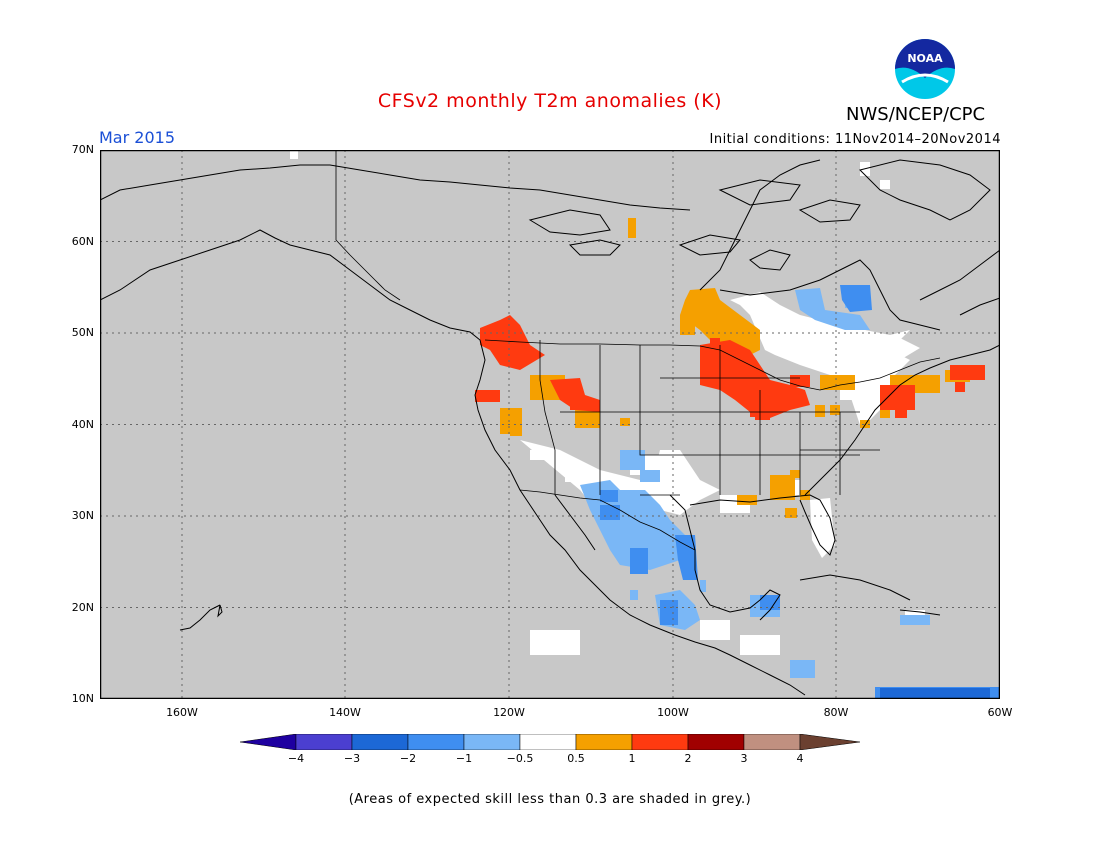 The height and width of the screenshot is (850, 1100). What do you see at coordinates (916, 114) in the screenshot?
I see `agency-label: NWS/NCEP/CPC` at bounding box center [916, 114].